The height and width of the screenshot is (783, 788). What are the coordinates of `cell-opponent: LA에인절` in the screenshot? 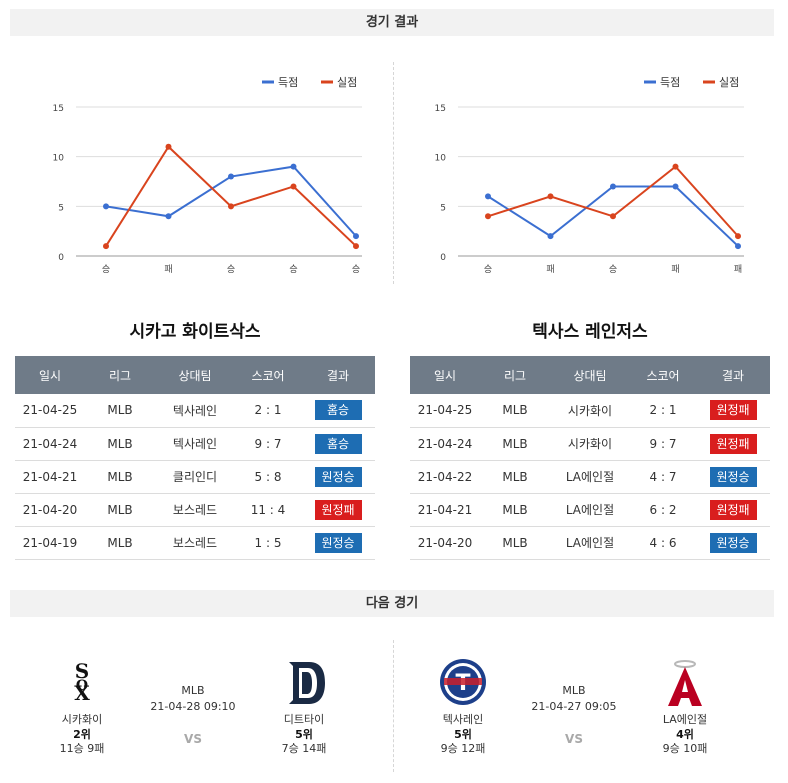 It's located at (590, 543).